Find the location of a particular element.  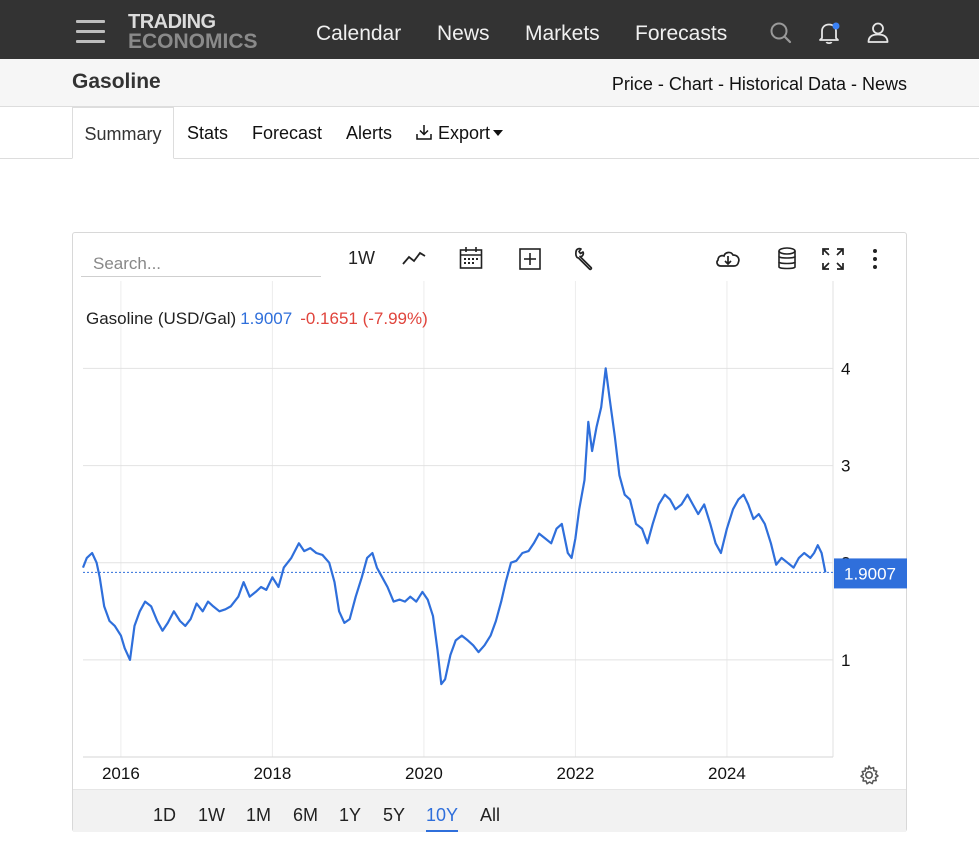

search-icon is located at coordinates (781, 33).